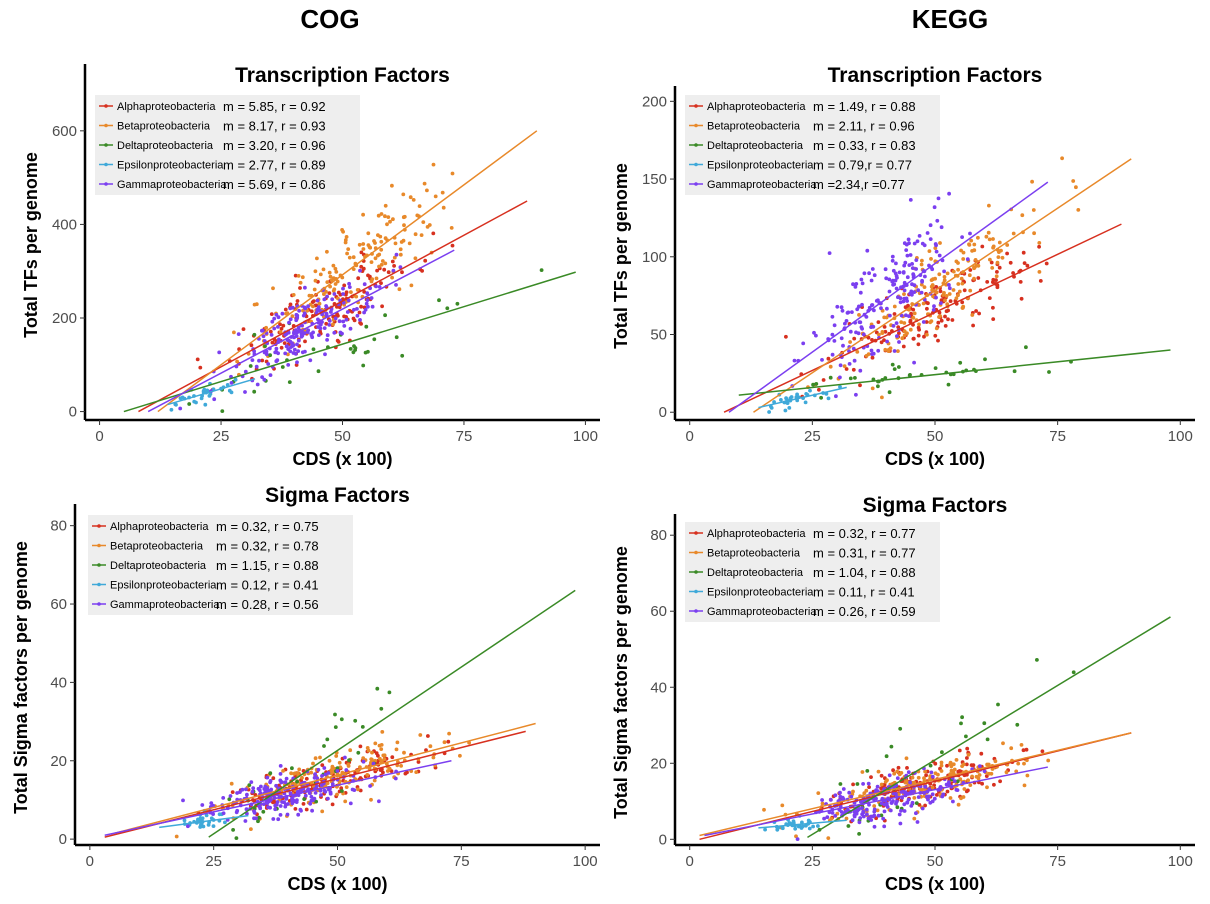 This screenshot has width=1210, height=904. Describe the element at coordinates (106, 106) in the screenshot. I see `legend-key-point` at that location.